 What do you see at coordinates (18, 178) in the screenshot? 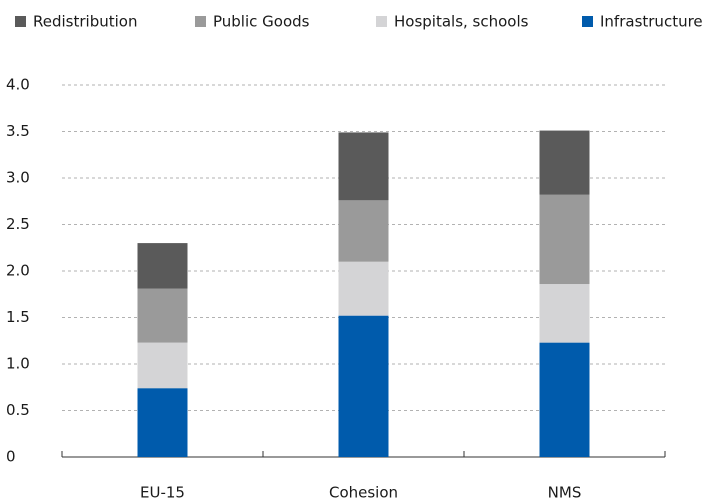
I see `y-tick-label: 3.0` at bounding box center [18, 178].